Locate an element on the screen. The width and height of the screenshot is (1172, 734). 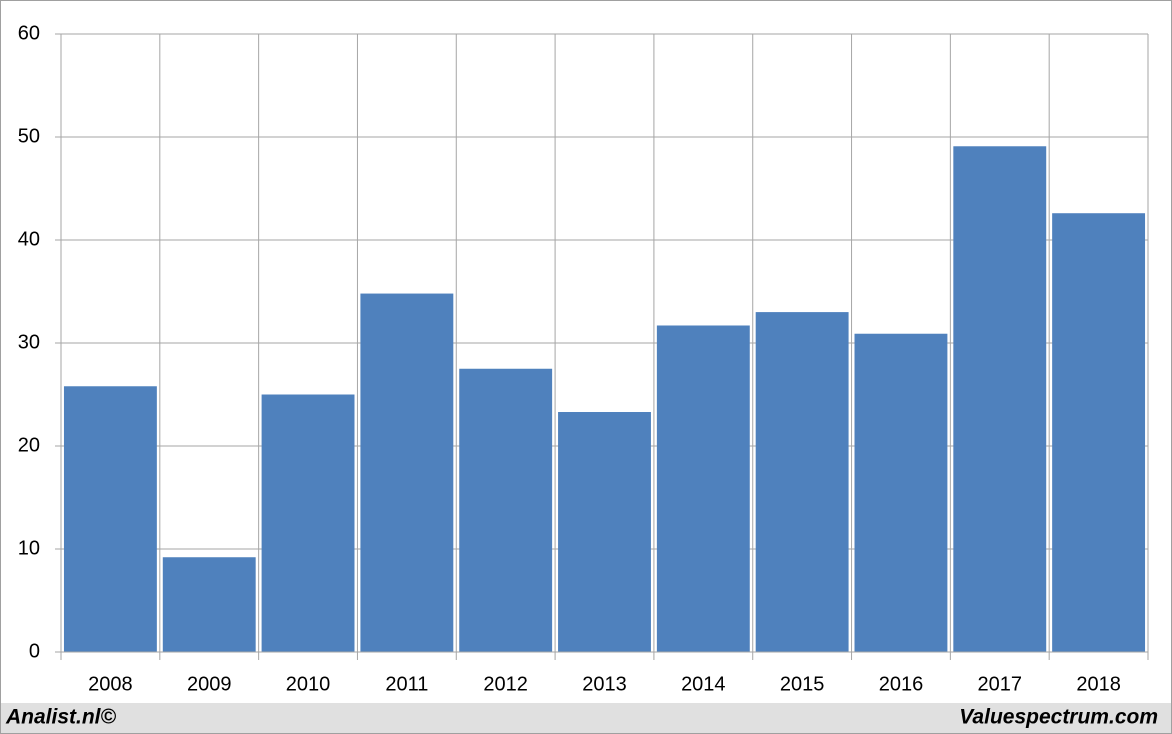
x-tick-label: 2012 is located at coordinates (505, 684).